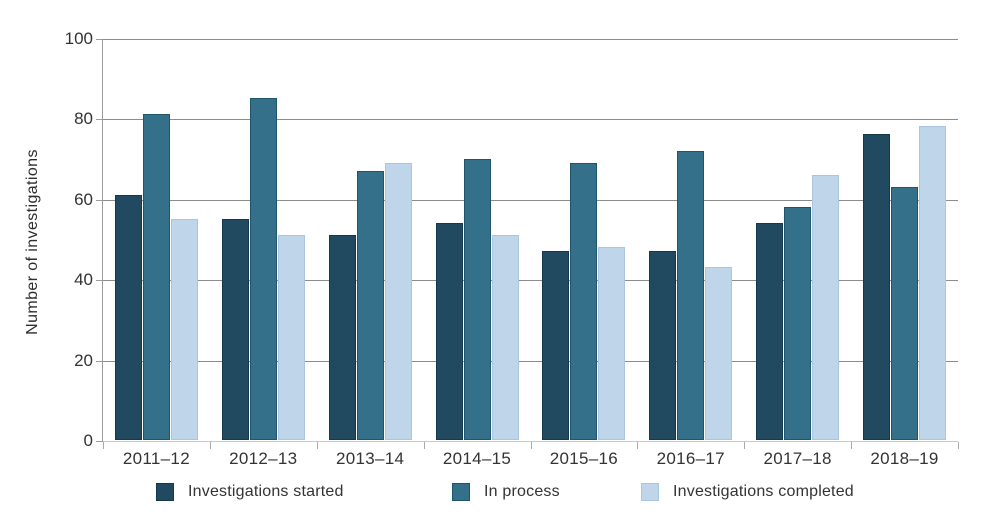  I want to click on bar-group-2016–17, so click(690, 239).